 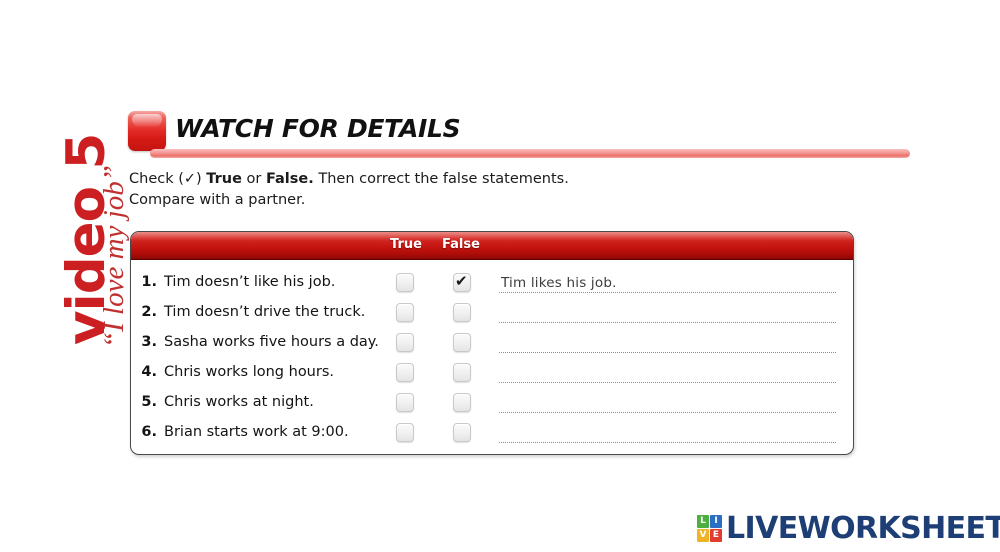 I want to click on row-number: 5., so click(x=149, y=402).